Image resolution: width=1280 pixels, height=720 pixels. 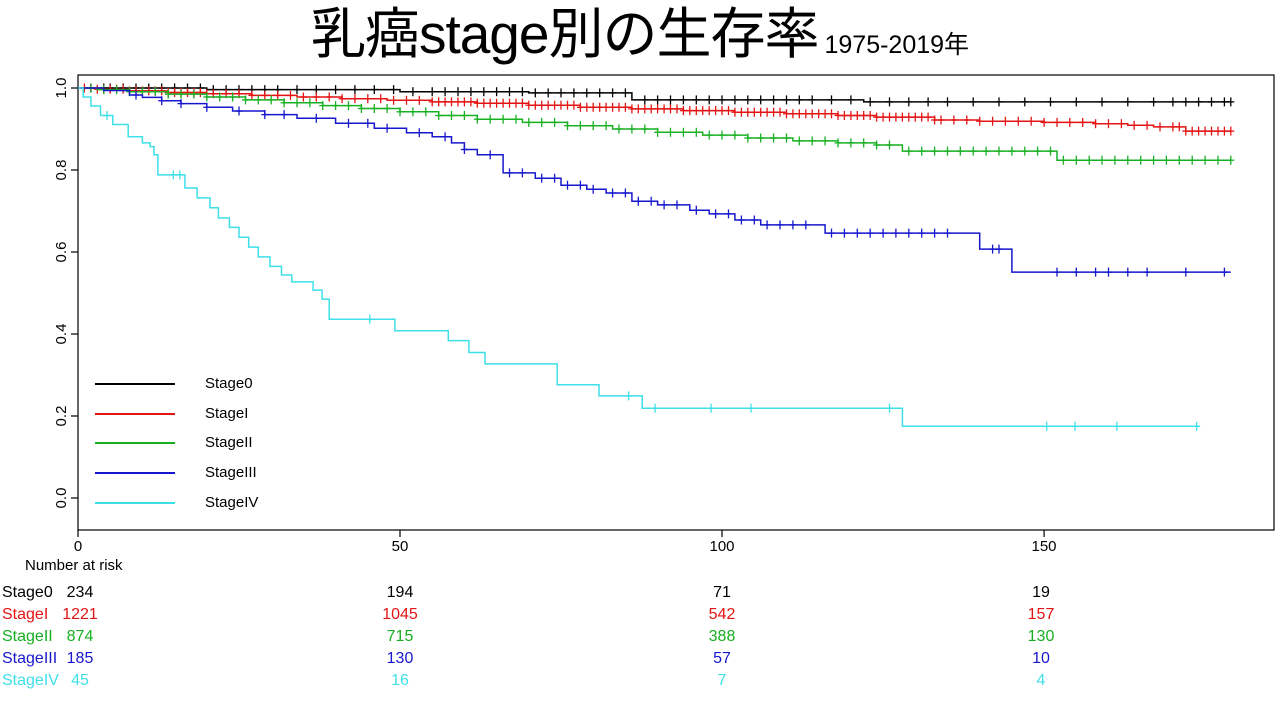 I want to click on legend-label-stage3: StageIII, so click(x=231, y=472).